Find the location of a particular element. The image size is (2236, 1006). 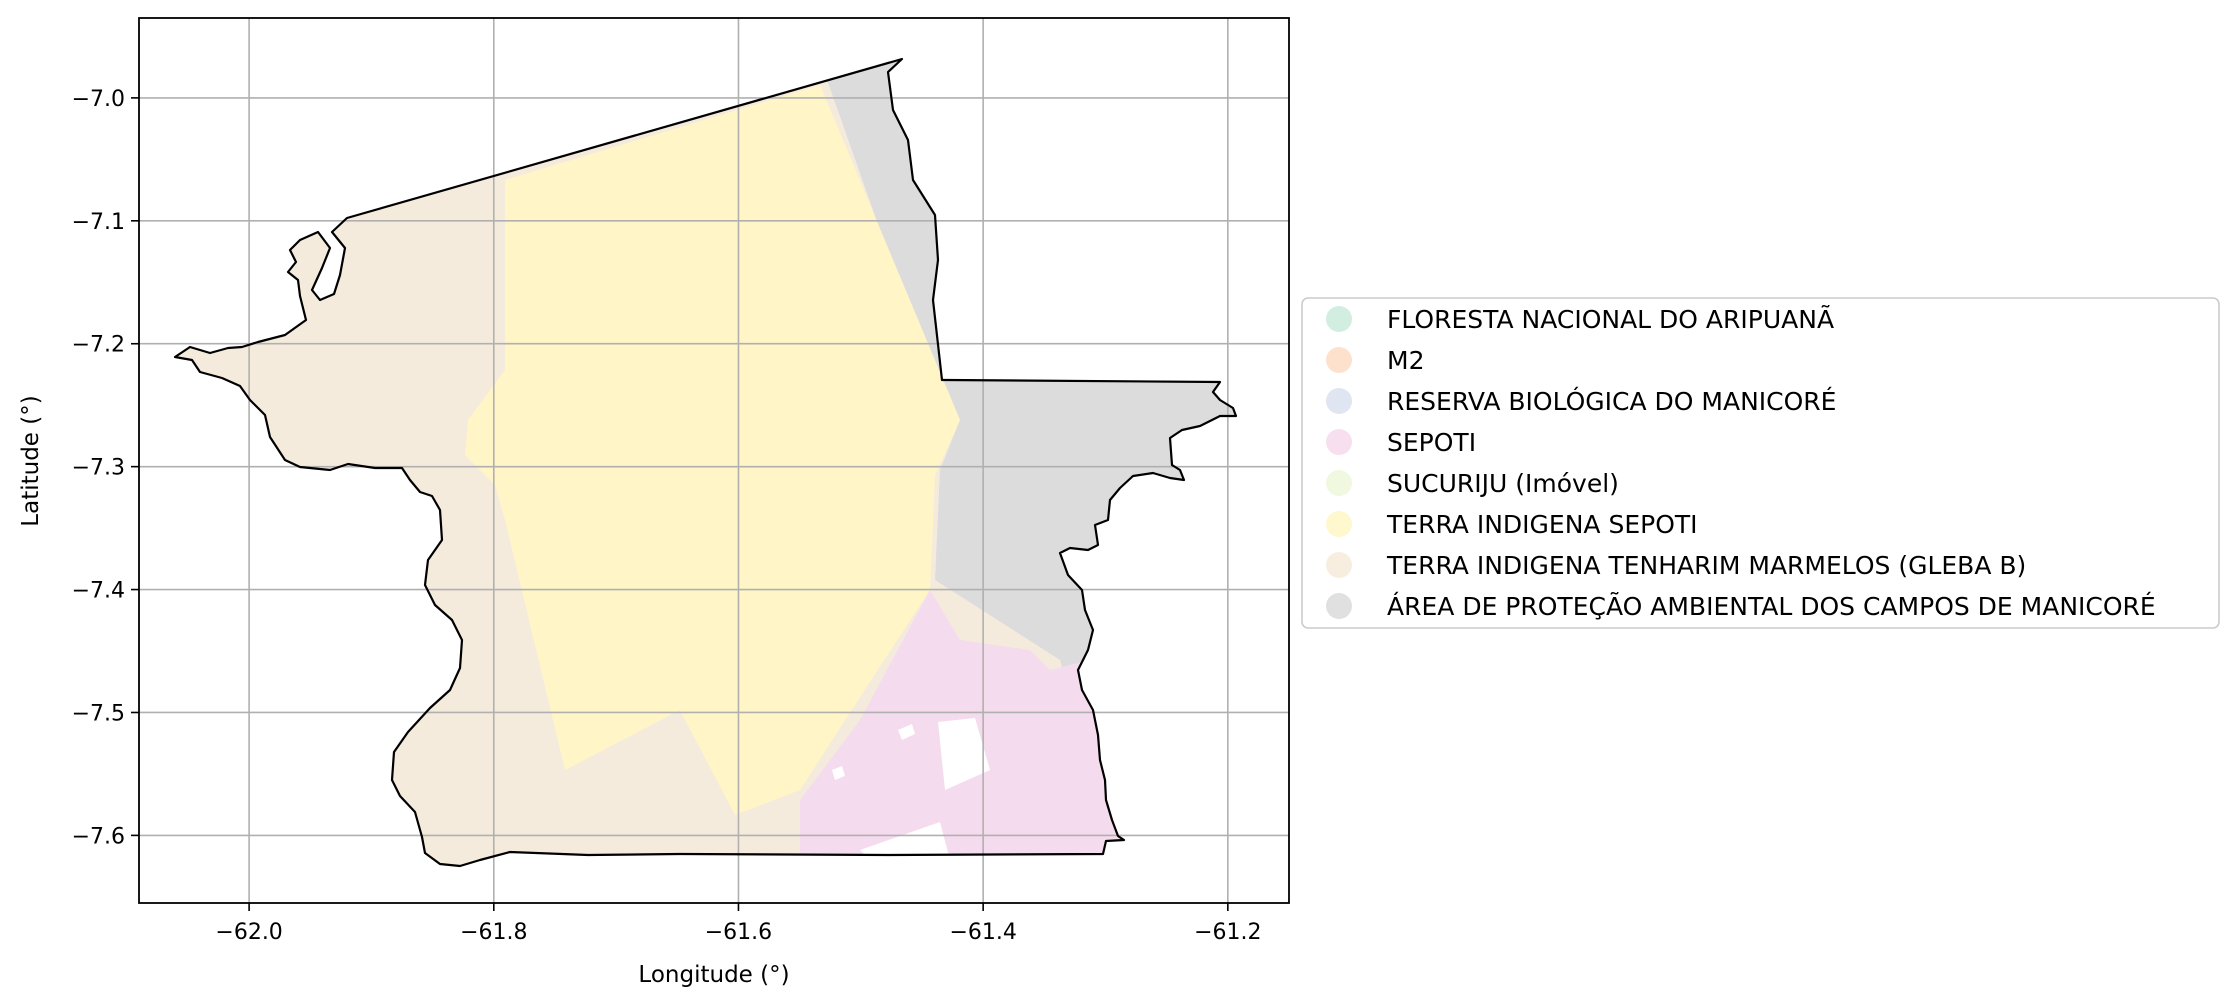

y-axis-ticks: −7.0 −7.1 −7.2 −7.3 −7.4 −7.5 −7.6 is located at coordinates (105, 468).